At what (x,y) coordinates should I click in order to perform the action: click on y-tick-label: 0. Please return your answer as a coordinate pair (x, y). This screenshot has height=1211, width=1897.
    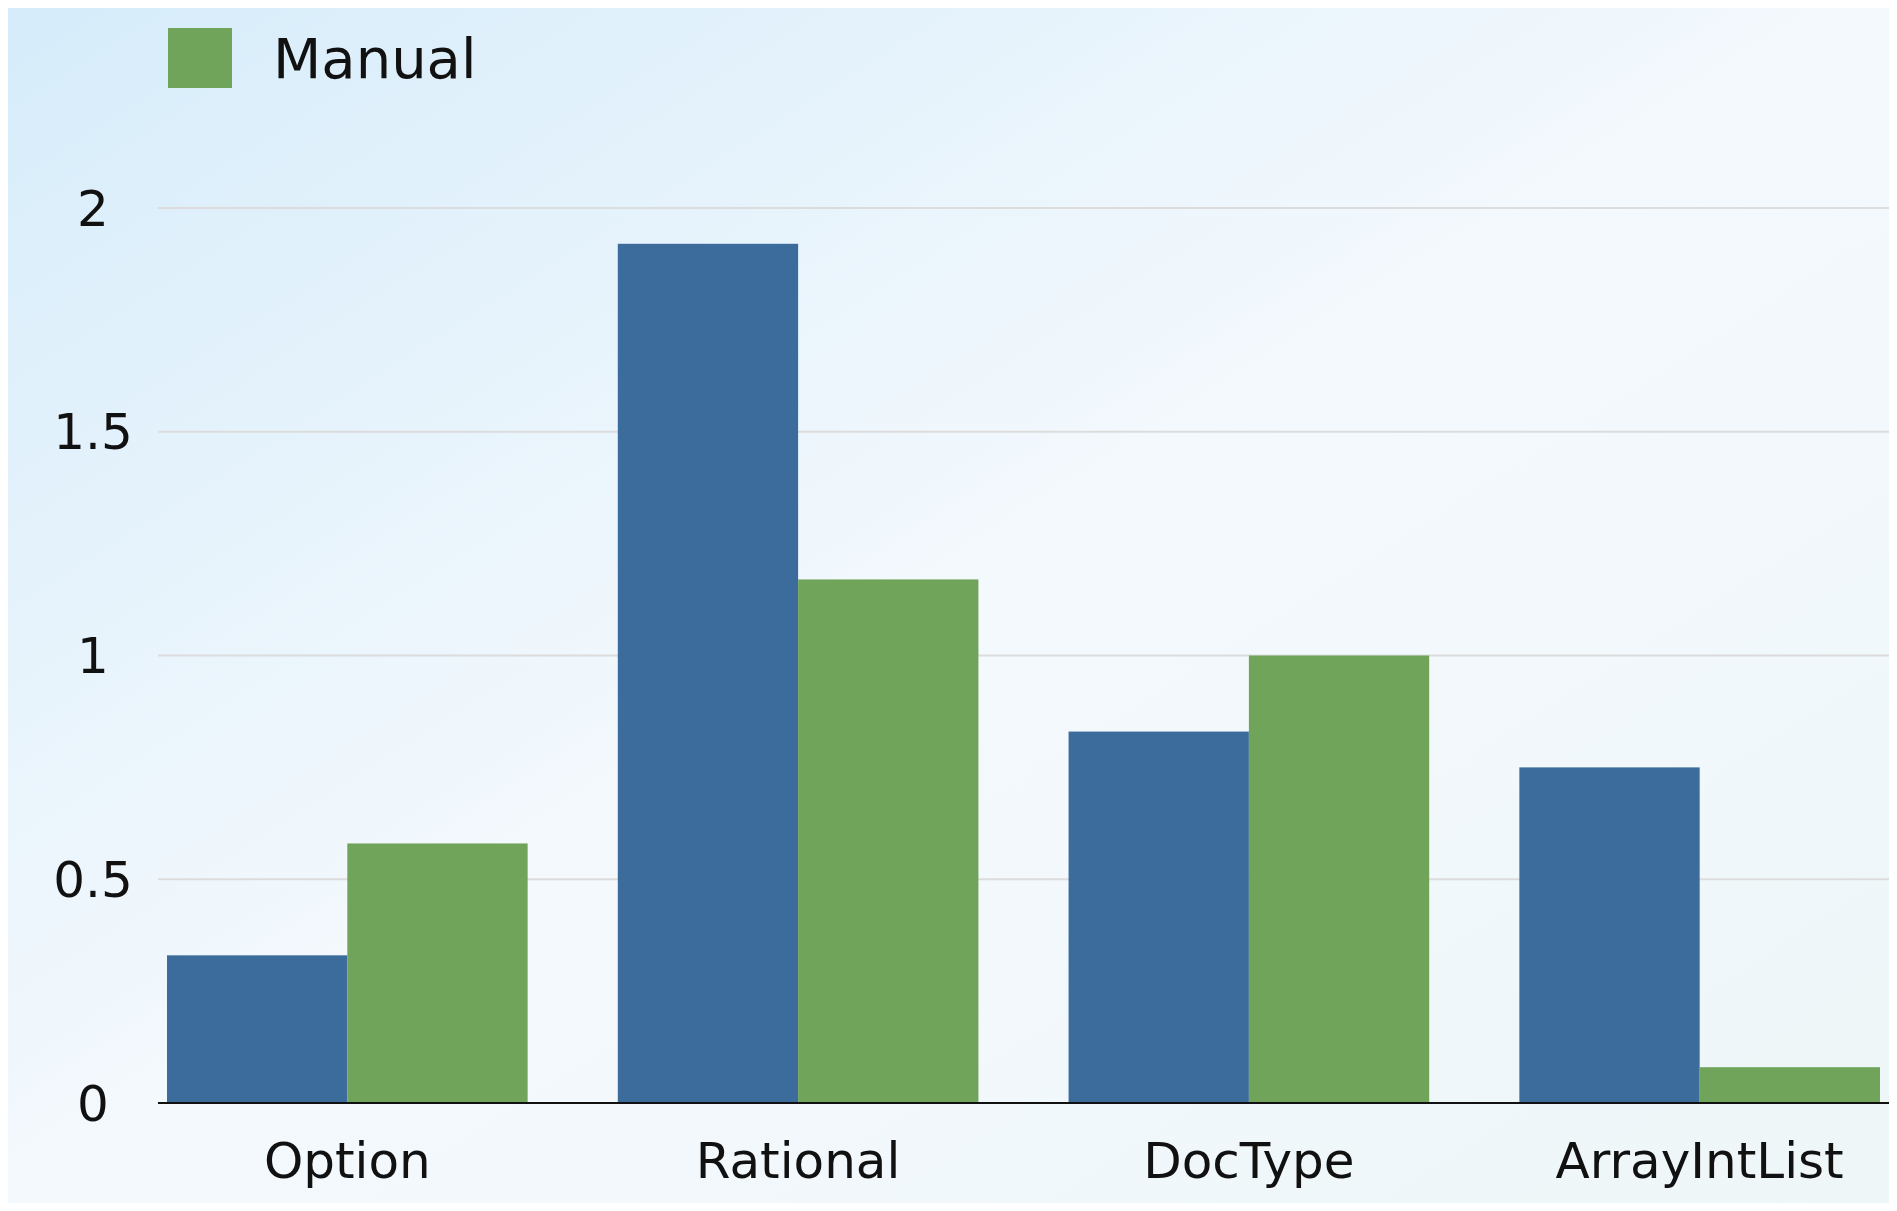
    Looking at the image, I should click on (93, 1103).